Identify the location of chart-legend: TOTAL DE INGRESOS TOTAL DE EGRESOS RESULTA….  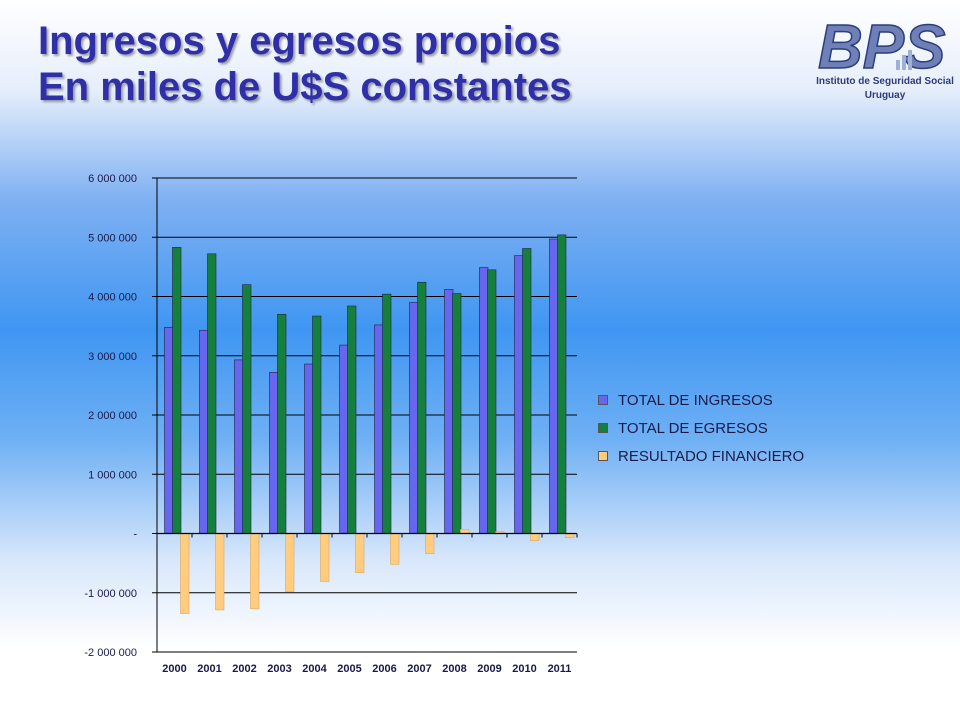
(701, 428).